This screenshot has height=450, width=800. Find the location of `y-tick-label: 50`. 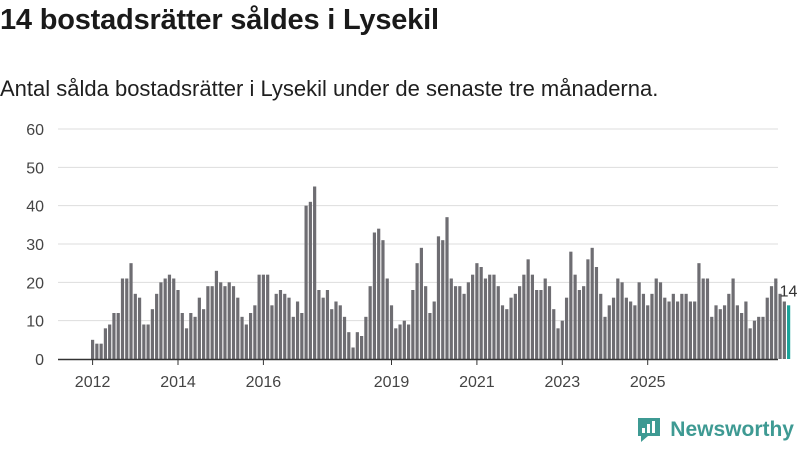

y-tick-label: 50 is located at coordinates (35, 168).